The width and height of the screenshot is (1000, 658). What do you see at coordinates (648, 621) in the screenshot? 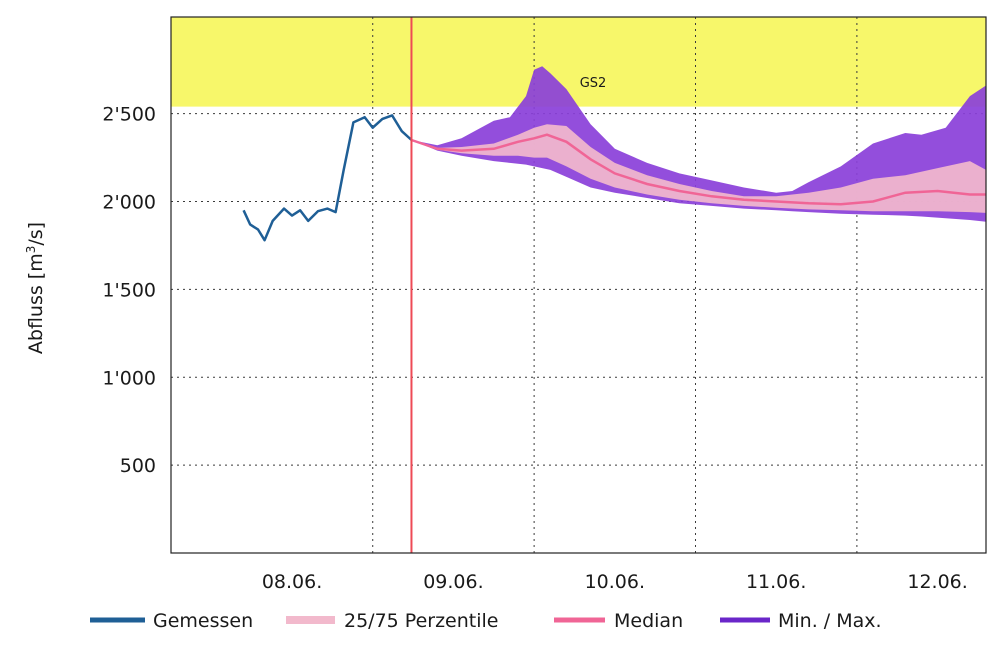
I see `legend-label-median: Median` at bounding box center [648, 621].